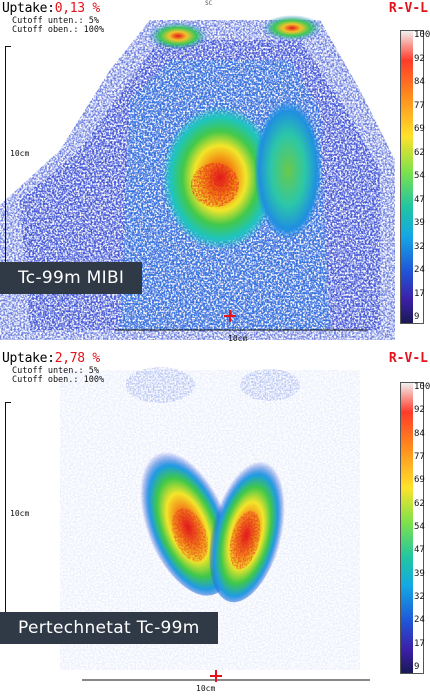 The height and width of the screenshot is (700, 430). What do you see at coordinates (77, 8) in the screenshot?
I see `uptake-value: 0,13 %` at bounding box center [77, 8].